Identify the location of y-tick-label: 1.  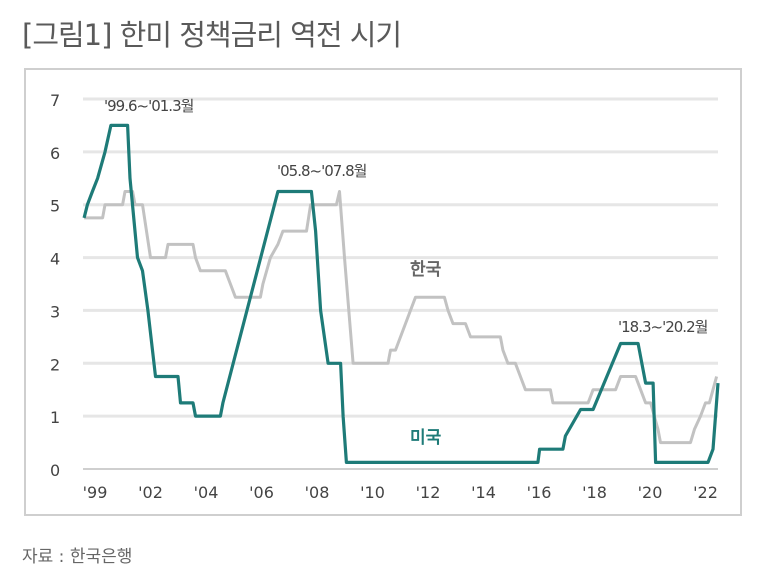
(55, 417).